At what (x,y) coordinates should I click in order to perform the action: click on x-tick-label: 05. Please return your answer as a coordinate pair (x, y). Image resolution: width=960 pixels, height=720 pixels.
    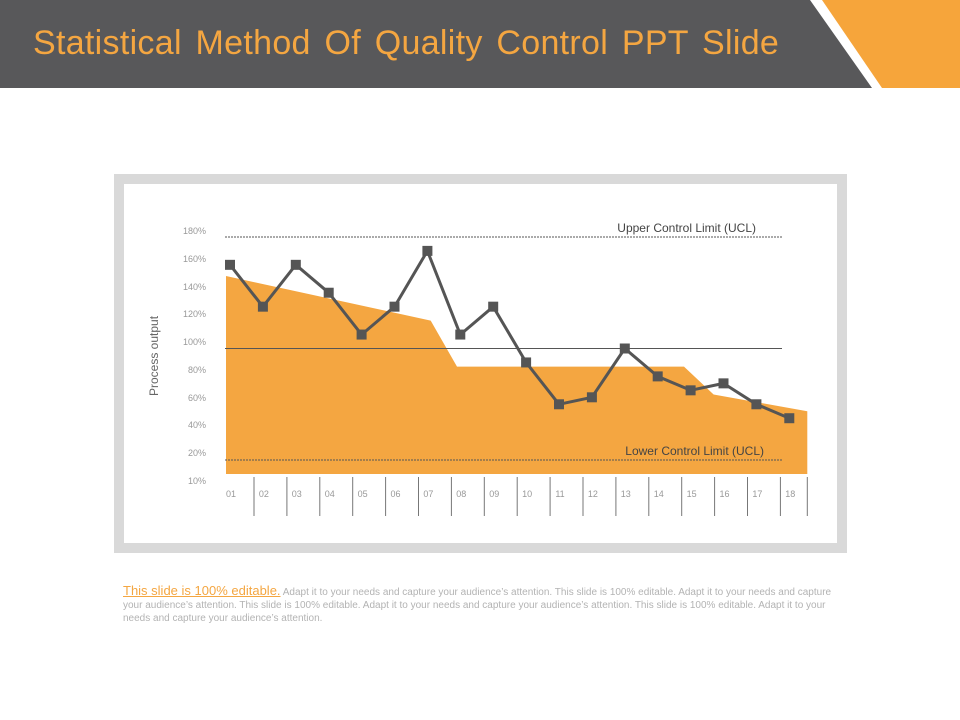
    Looking at the image, I should click on (363, 494).